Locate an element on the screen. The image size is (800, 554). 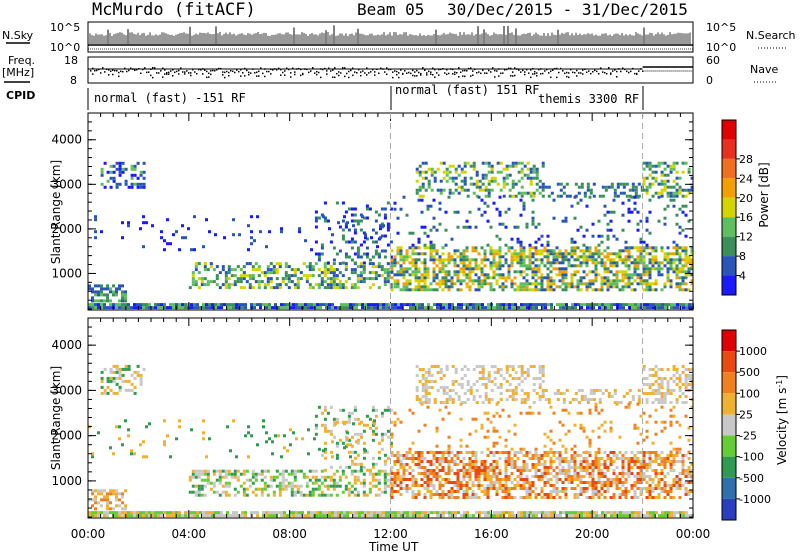
colorbar-tick-label: 12 is located at coordinates (746, 237).